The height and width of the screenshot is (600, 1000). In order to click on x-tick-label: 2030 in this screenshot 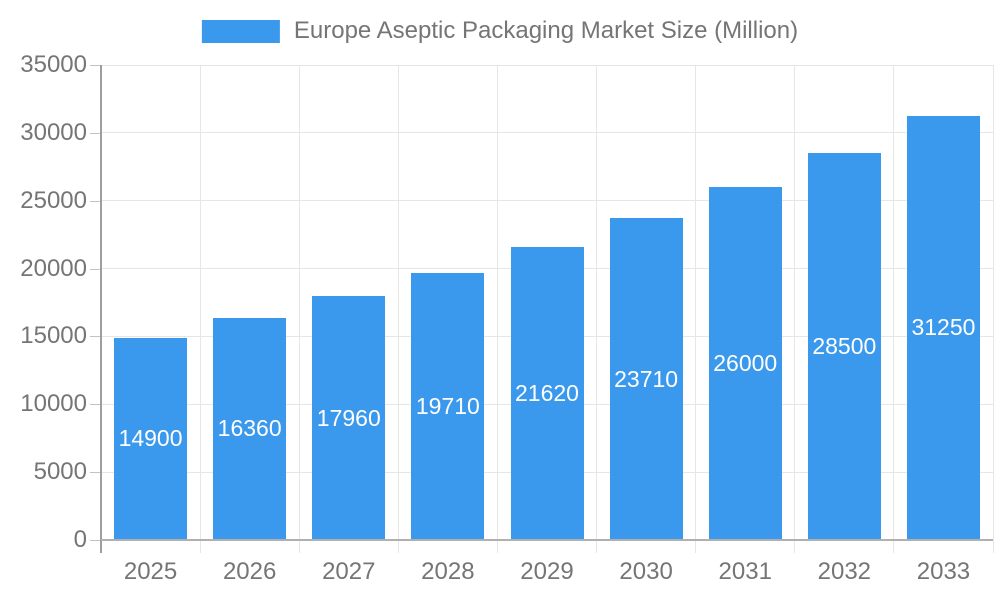, I will do `click(646, 571)`.